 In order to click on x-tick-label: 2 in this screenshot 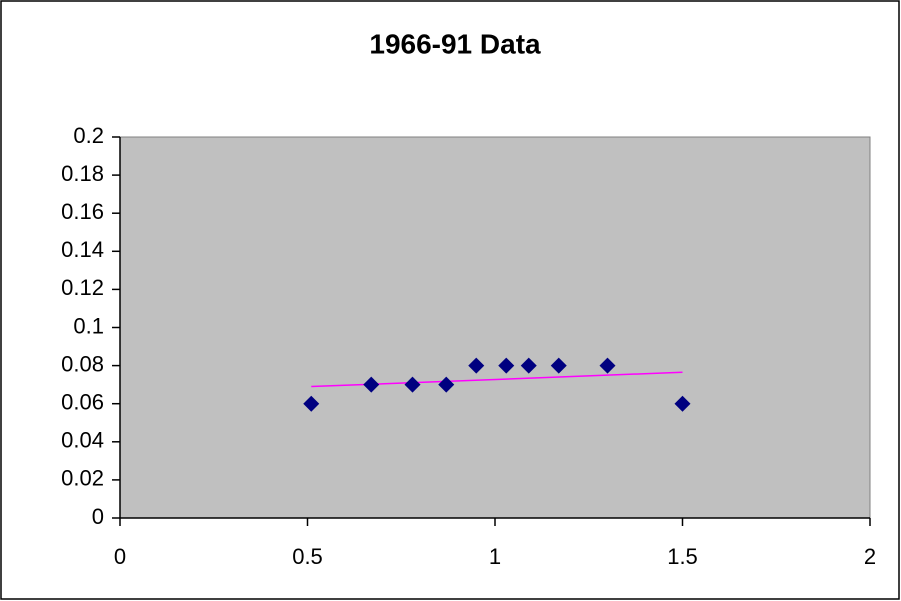, I will do `click(870, 556)`.